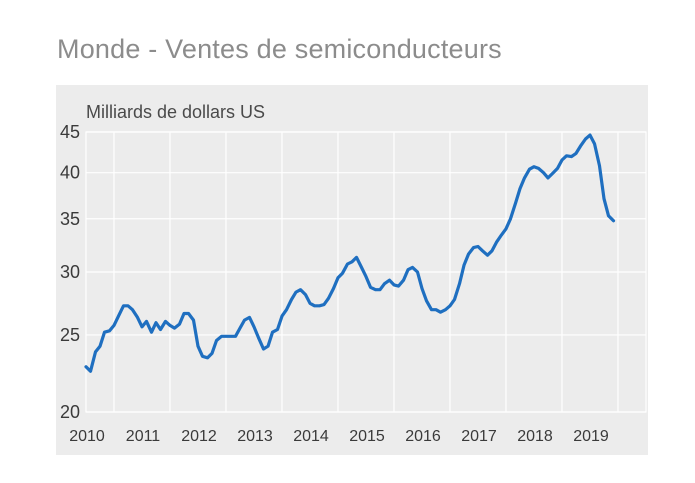  I want to click on x-tick-label: 2018, so click(535, 436).